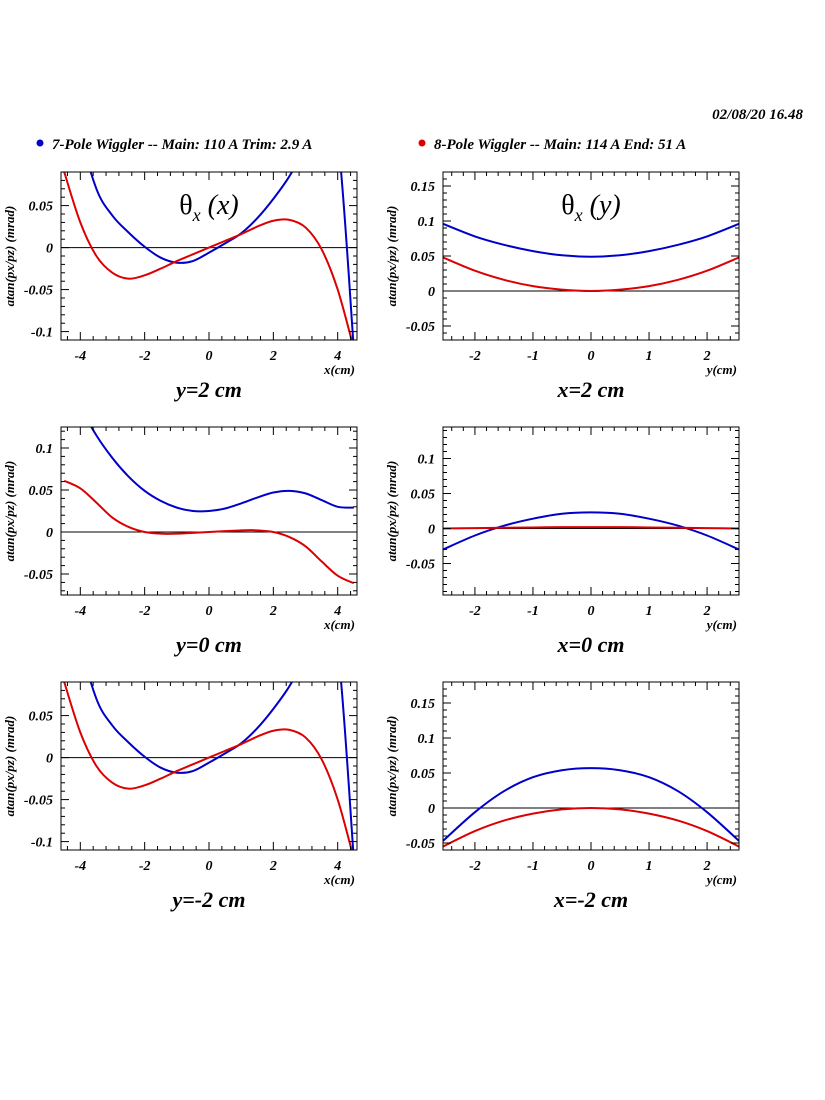  Describe the element at coordinates (209, 207) in the screenshot. I see `panel-title: θx (x)` at that location.